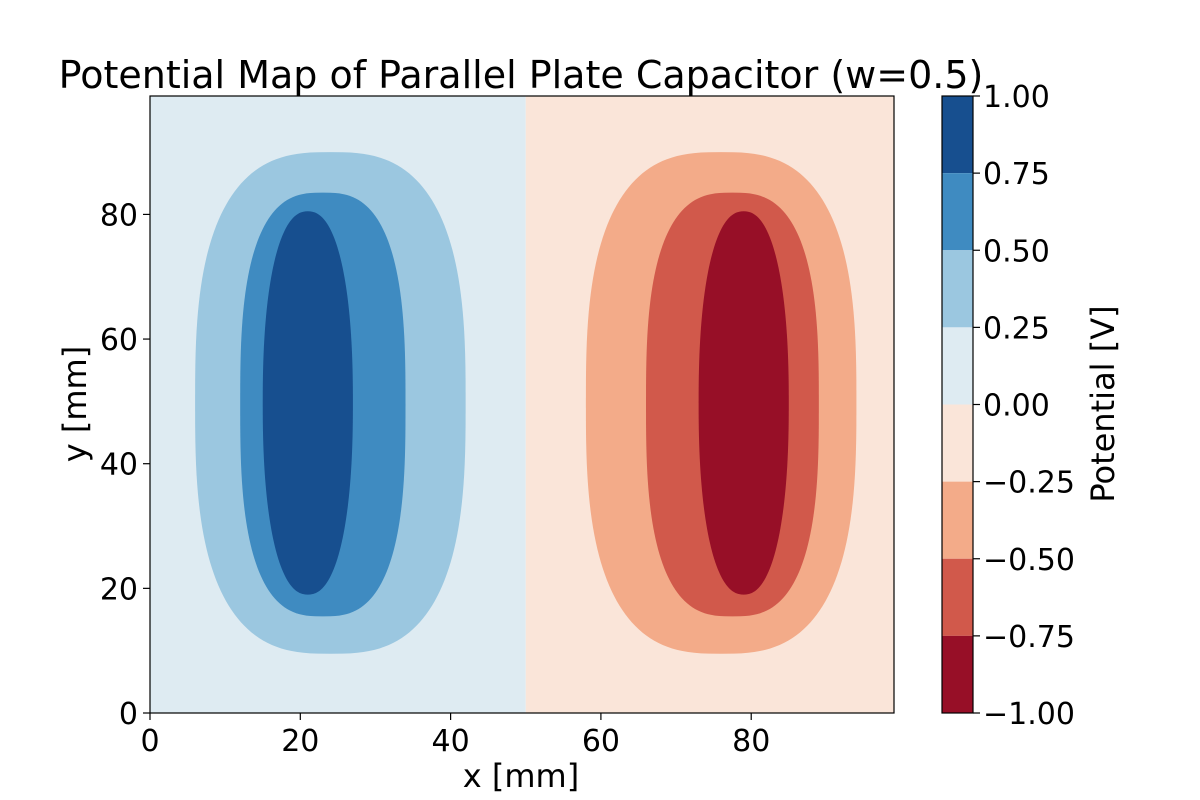 Image resolution: width=1200 pixels, height=800 pixels. I want to click on x-tick-label: 20, so click(300, 741).